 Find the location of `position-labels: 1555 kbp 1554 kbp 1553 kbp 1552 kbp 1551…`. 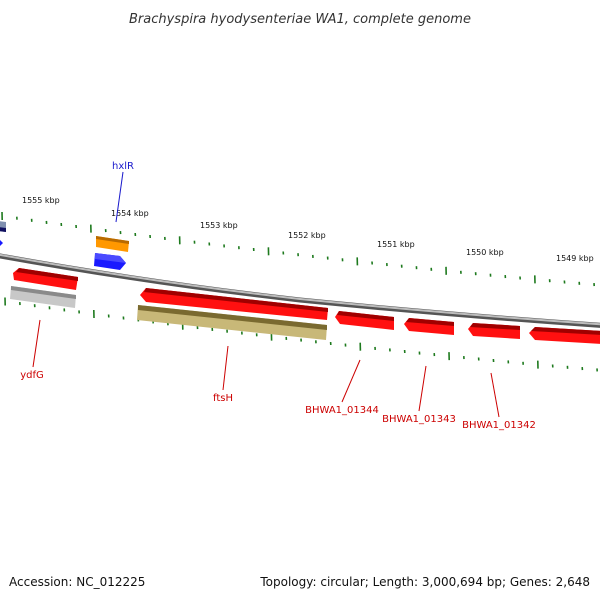

position-labels: 1555 kbp 1554 kbp 1553 kbp 1552 kbp 1551… is located at coordinates (308, 229).